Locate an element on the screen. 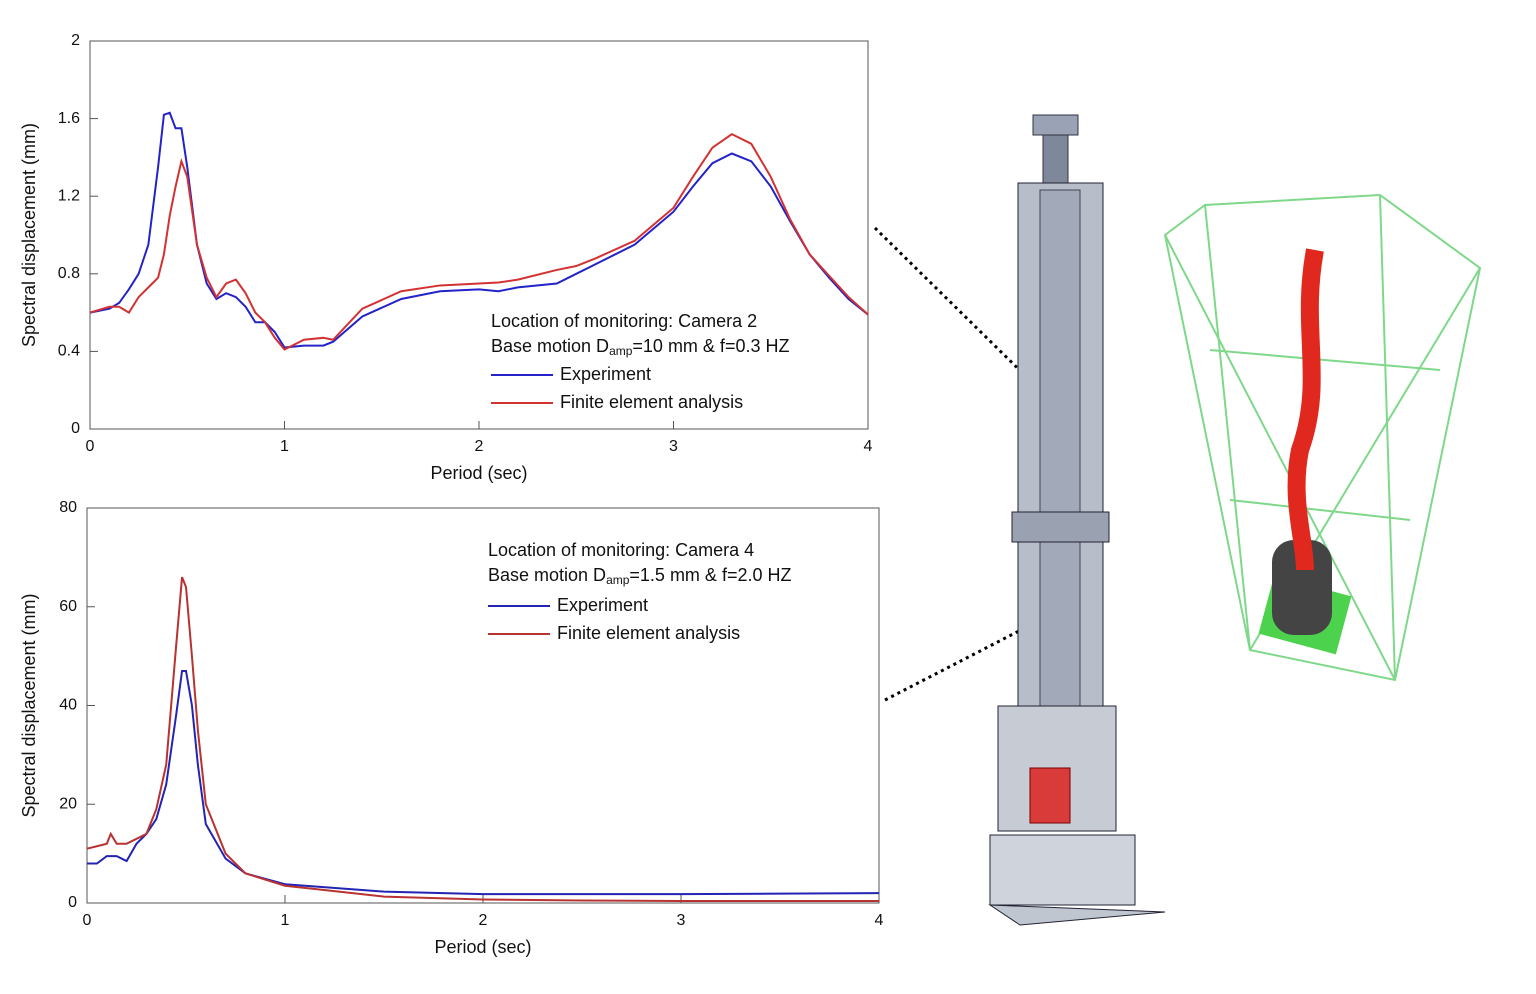 This screenshot has height=994, width=1536. annotation: Base motion Damp=10 mm & f=0.3 HZ is located at coordinates (640, 347).